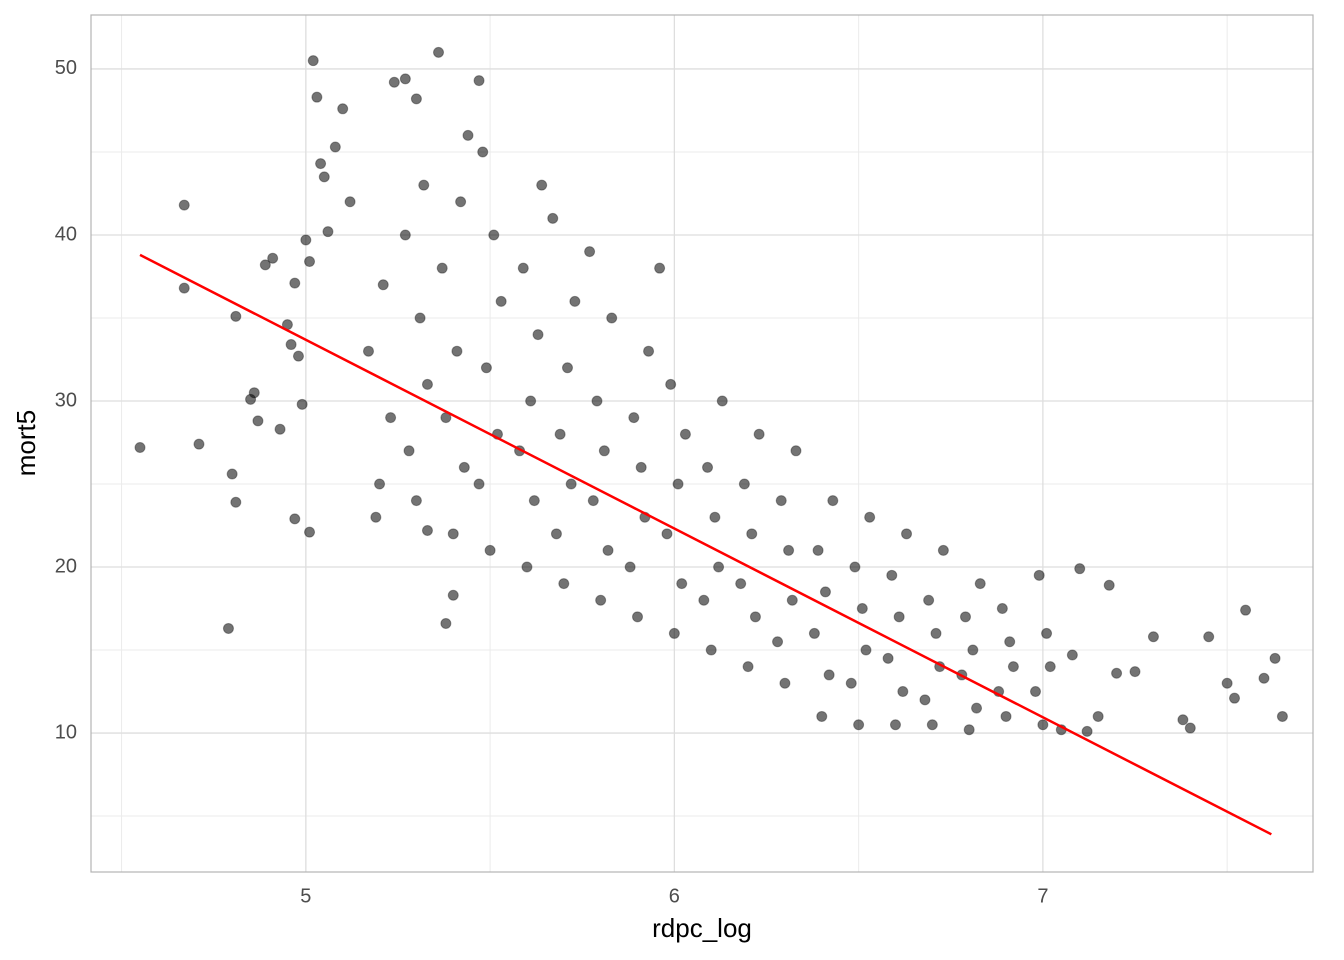 This screenshot has height=960, width=1344. I want to click on x-tick-label: 7, so click(1042, 896).